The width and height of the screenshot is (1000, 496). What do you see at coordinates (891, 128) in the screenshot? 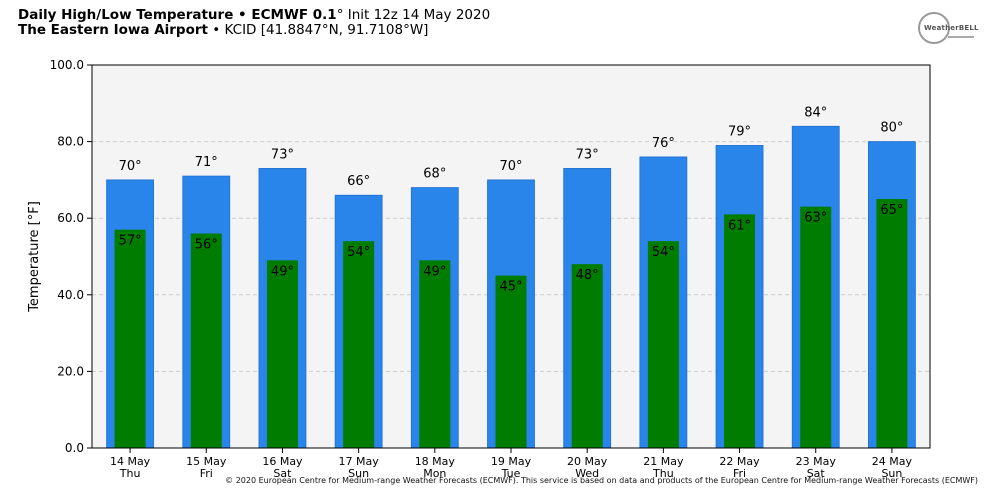
I see `high-temp-label: 80°` at bounding box center [891, 128].